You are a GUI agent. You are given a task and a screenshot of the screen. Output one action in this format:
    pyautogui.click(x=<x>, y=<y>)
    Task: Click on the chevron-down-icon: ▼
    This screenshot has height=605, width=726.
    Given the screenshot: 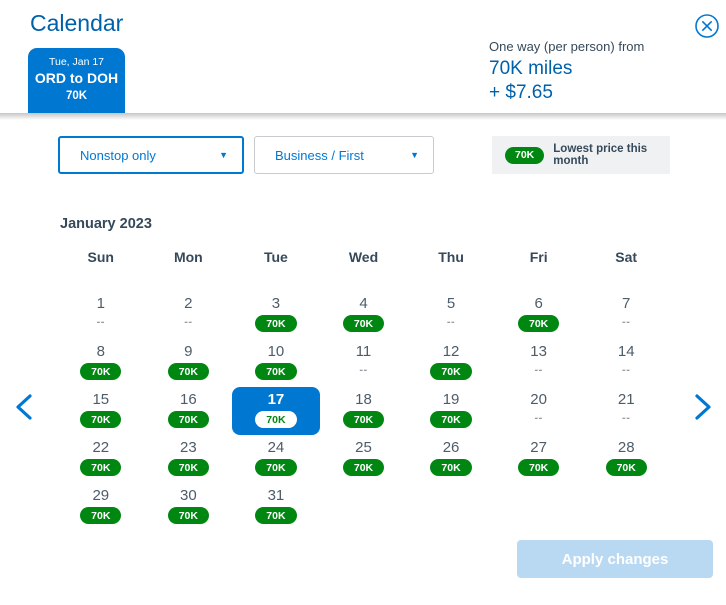 What is the action you would take?
    pyautogui.click(x=223, y=155)
    